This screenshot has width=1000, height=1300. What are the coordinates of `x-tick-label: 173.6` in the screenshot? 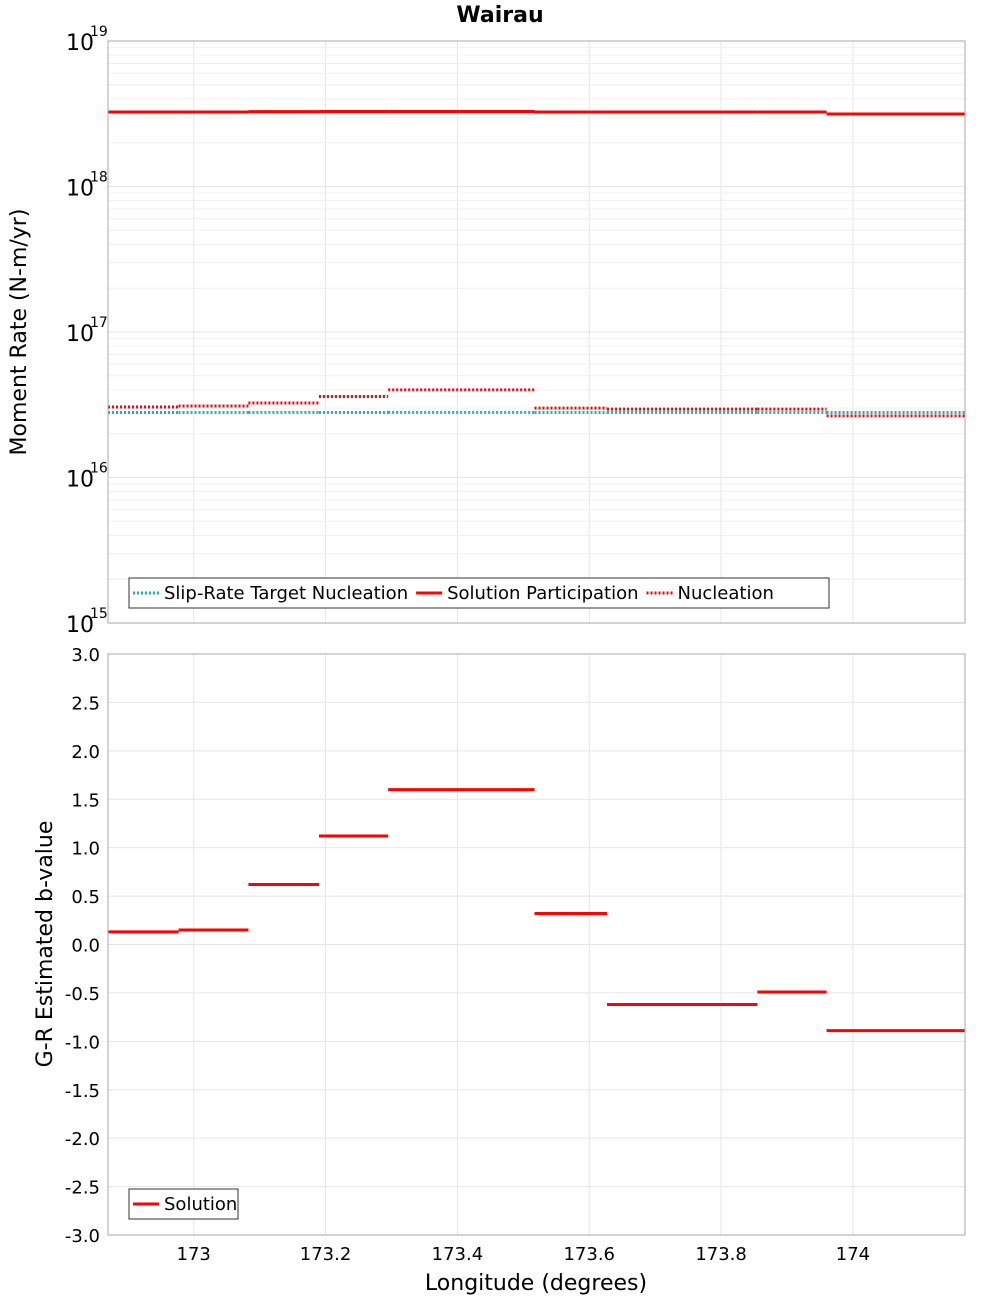 It's located at (589, 1254).